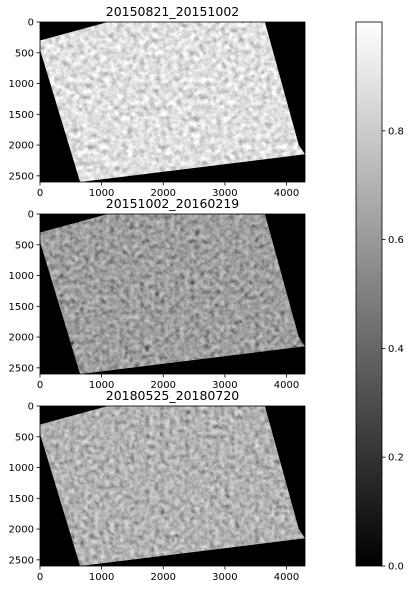  I want to click on panel-3-x-tick-label: 3000, so click(224, 577).